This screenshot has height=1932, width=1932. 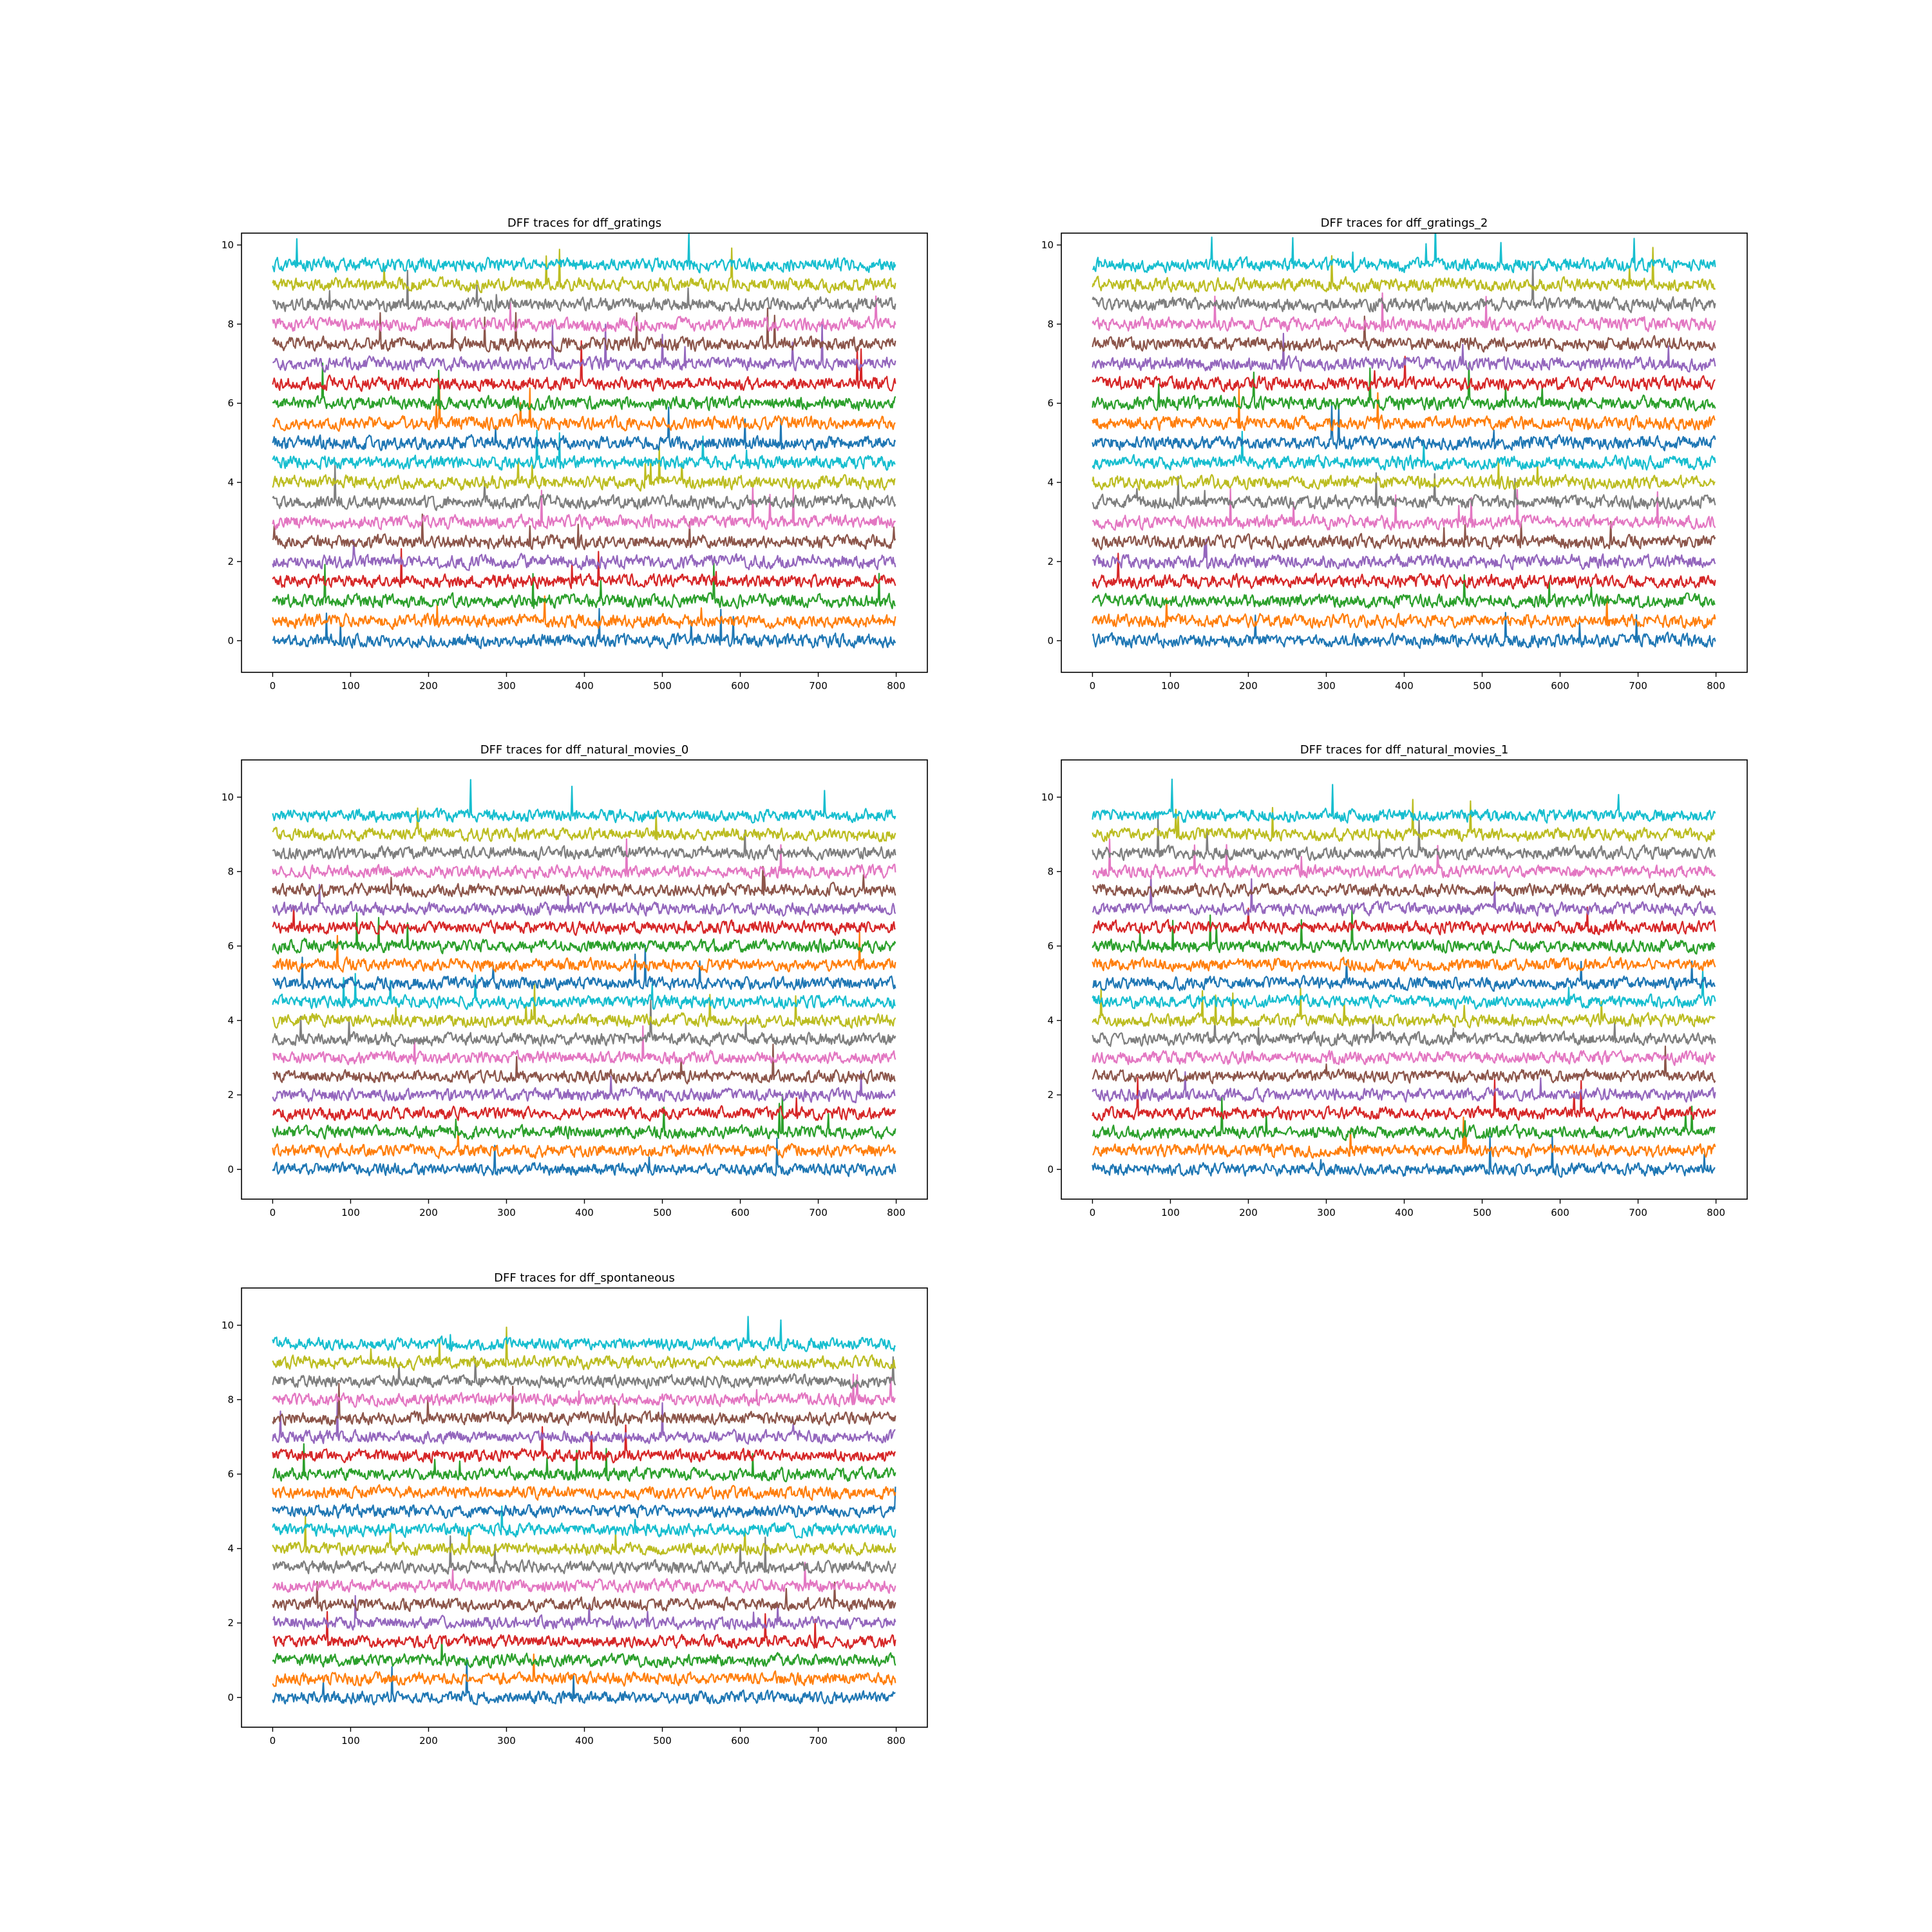 What do you see at coordinates (231, 1623) in the screenshot?
I see `y-tick-label: 2` at bounding box center [231, 1623].